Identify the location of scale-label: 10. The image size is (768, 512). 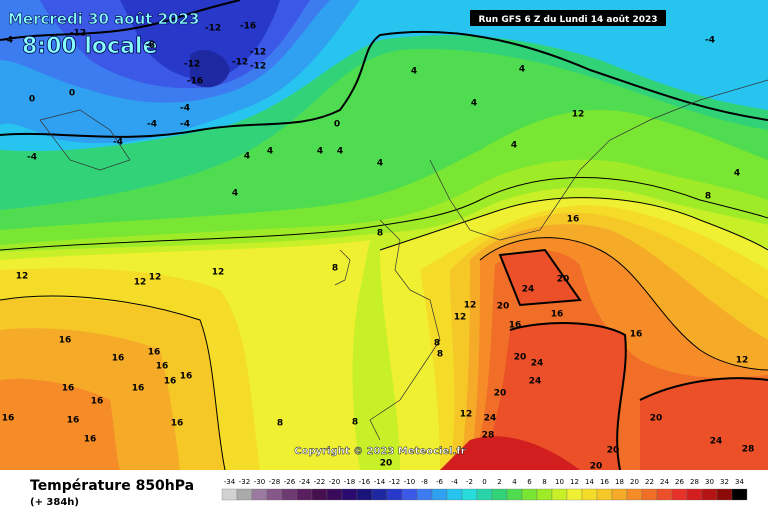
(559, 482).